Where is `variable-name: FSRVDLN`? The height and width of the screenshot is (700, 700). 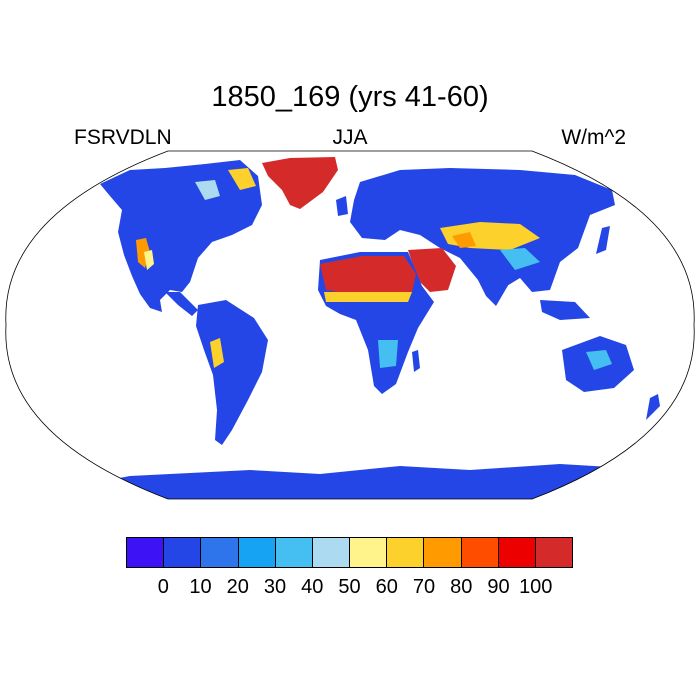 variable-name: FSRVDLN is located at coordinates (123, 137).